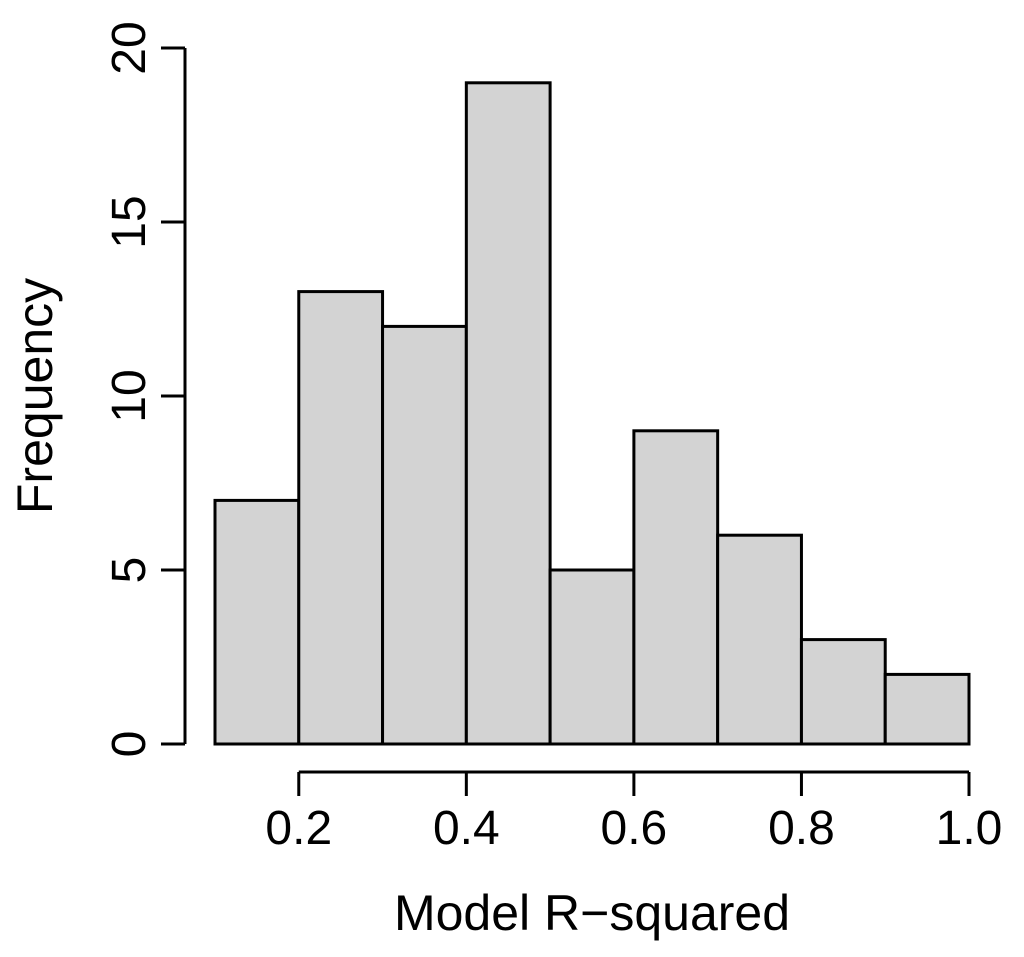 The height and width of the screenshot is (957, 1024). Describe the element at coordinates (592, 913) in the screenshot. I see `x-axis-title: Model R−squared` at that location.